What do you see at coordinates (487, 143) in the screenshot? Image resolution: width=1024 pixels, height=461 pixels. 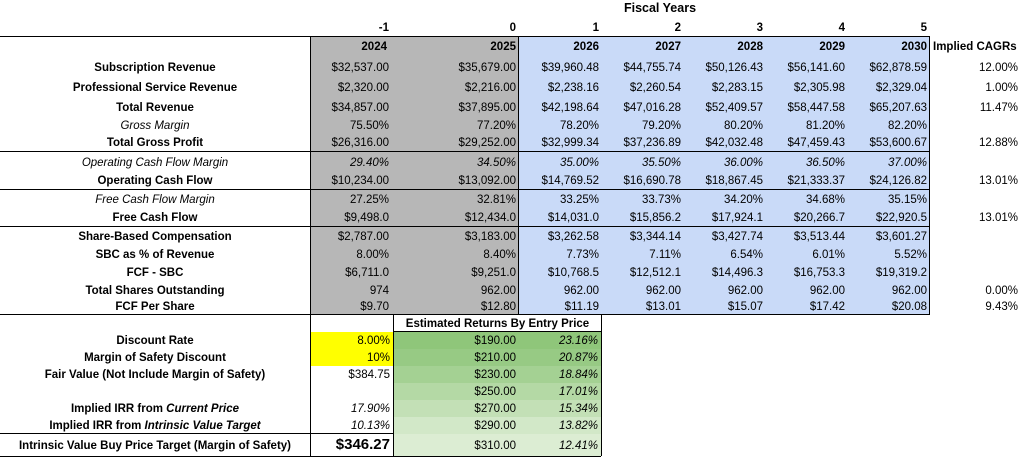 I see `row-value-cell: $29,252.00` at bounding box center [487, 143].